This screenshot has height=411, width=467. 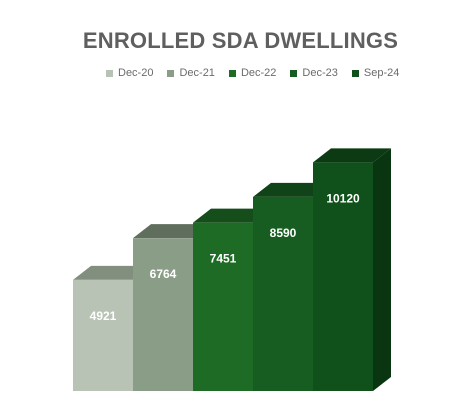 I want to click on legend-item-dec-23: Dec-23, so click(x=314, y=73).